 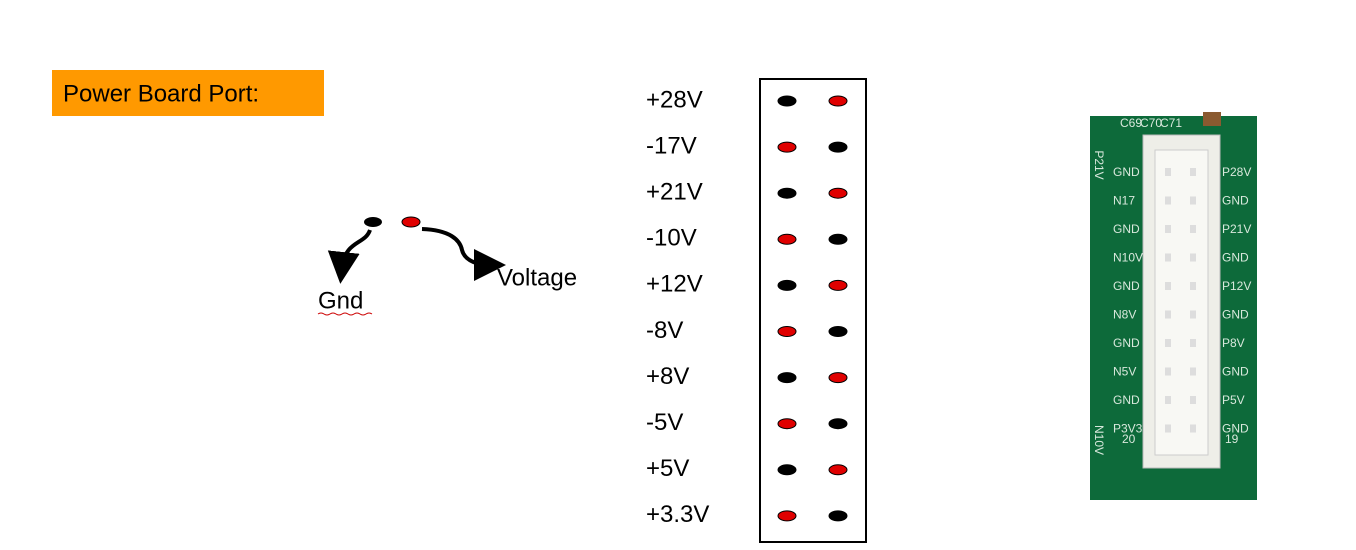 I want to click on title-box, so click(x=188, y=93).